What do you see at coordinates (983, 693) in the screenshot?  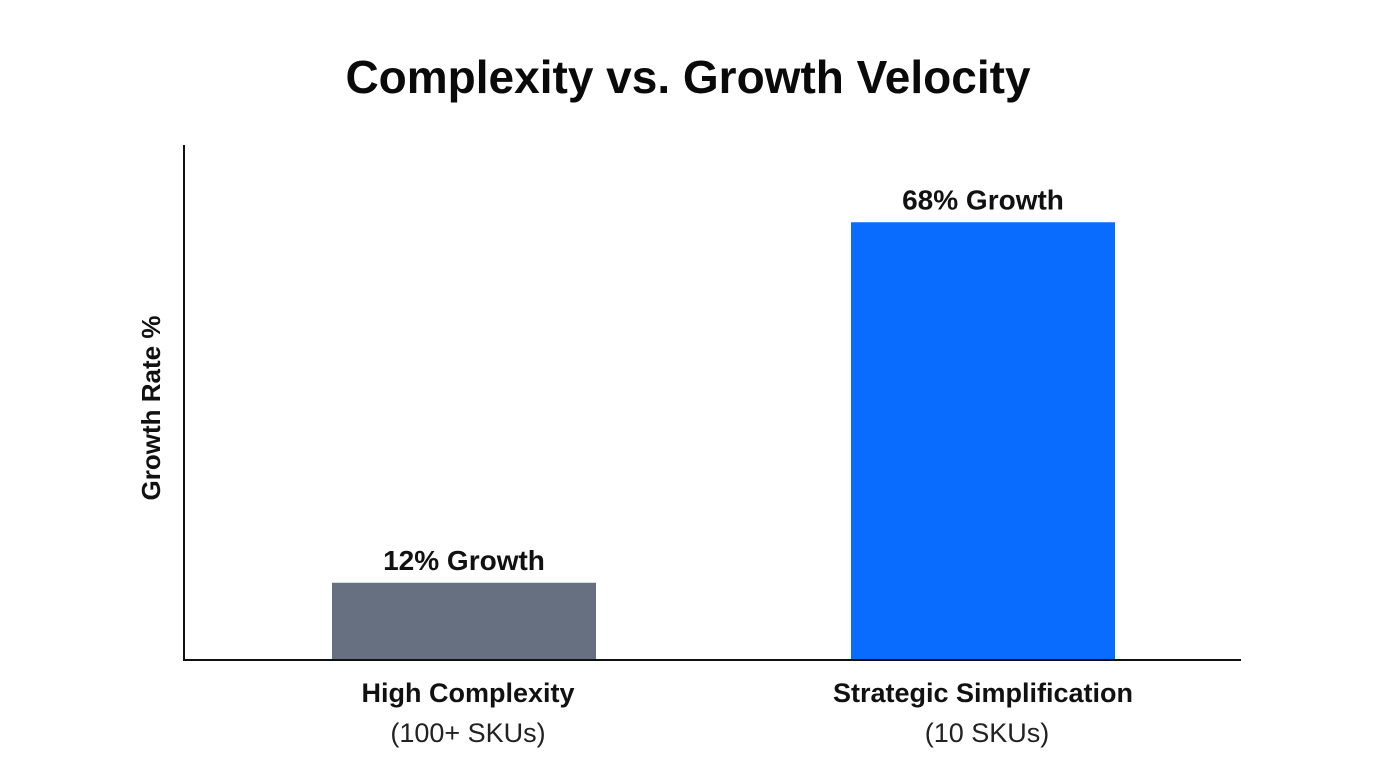 I see `x-tick-label-2: Strategic Simplification` at bounding box center [983, 693].